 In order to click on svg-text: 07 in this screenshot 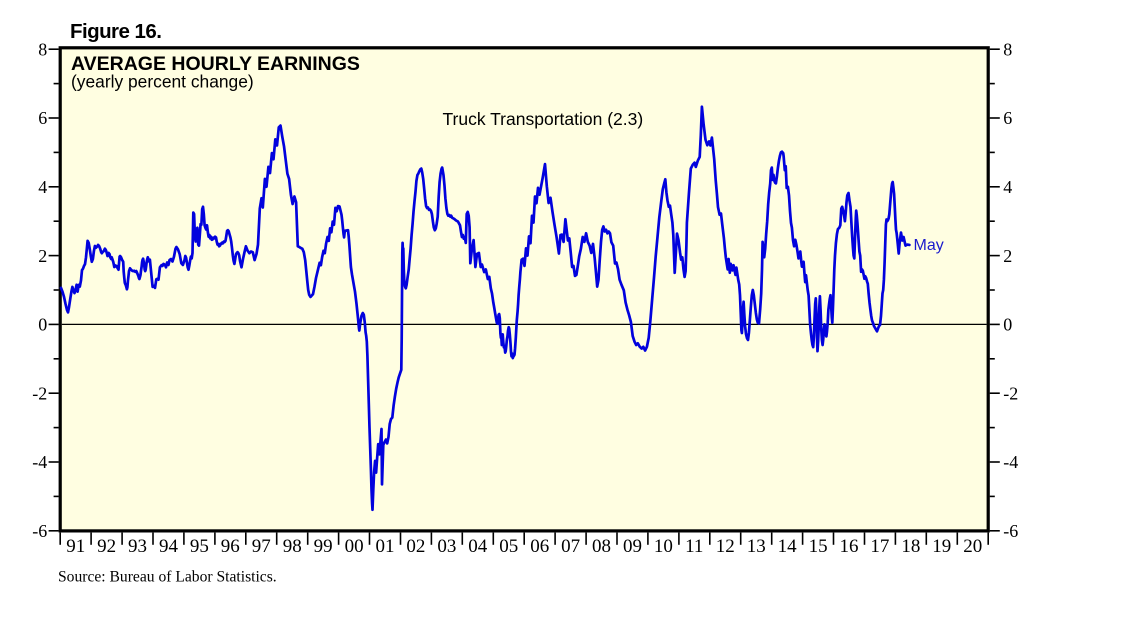, I will do `click(570, 546)`.